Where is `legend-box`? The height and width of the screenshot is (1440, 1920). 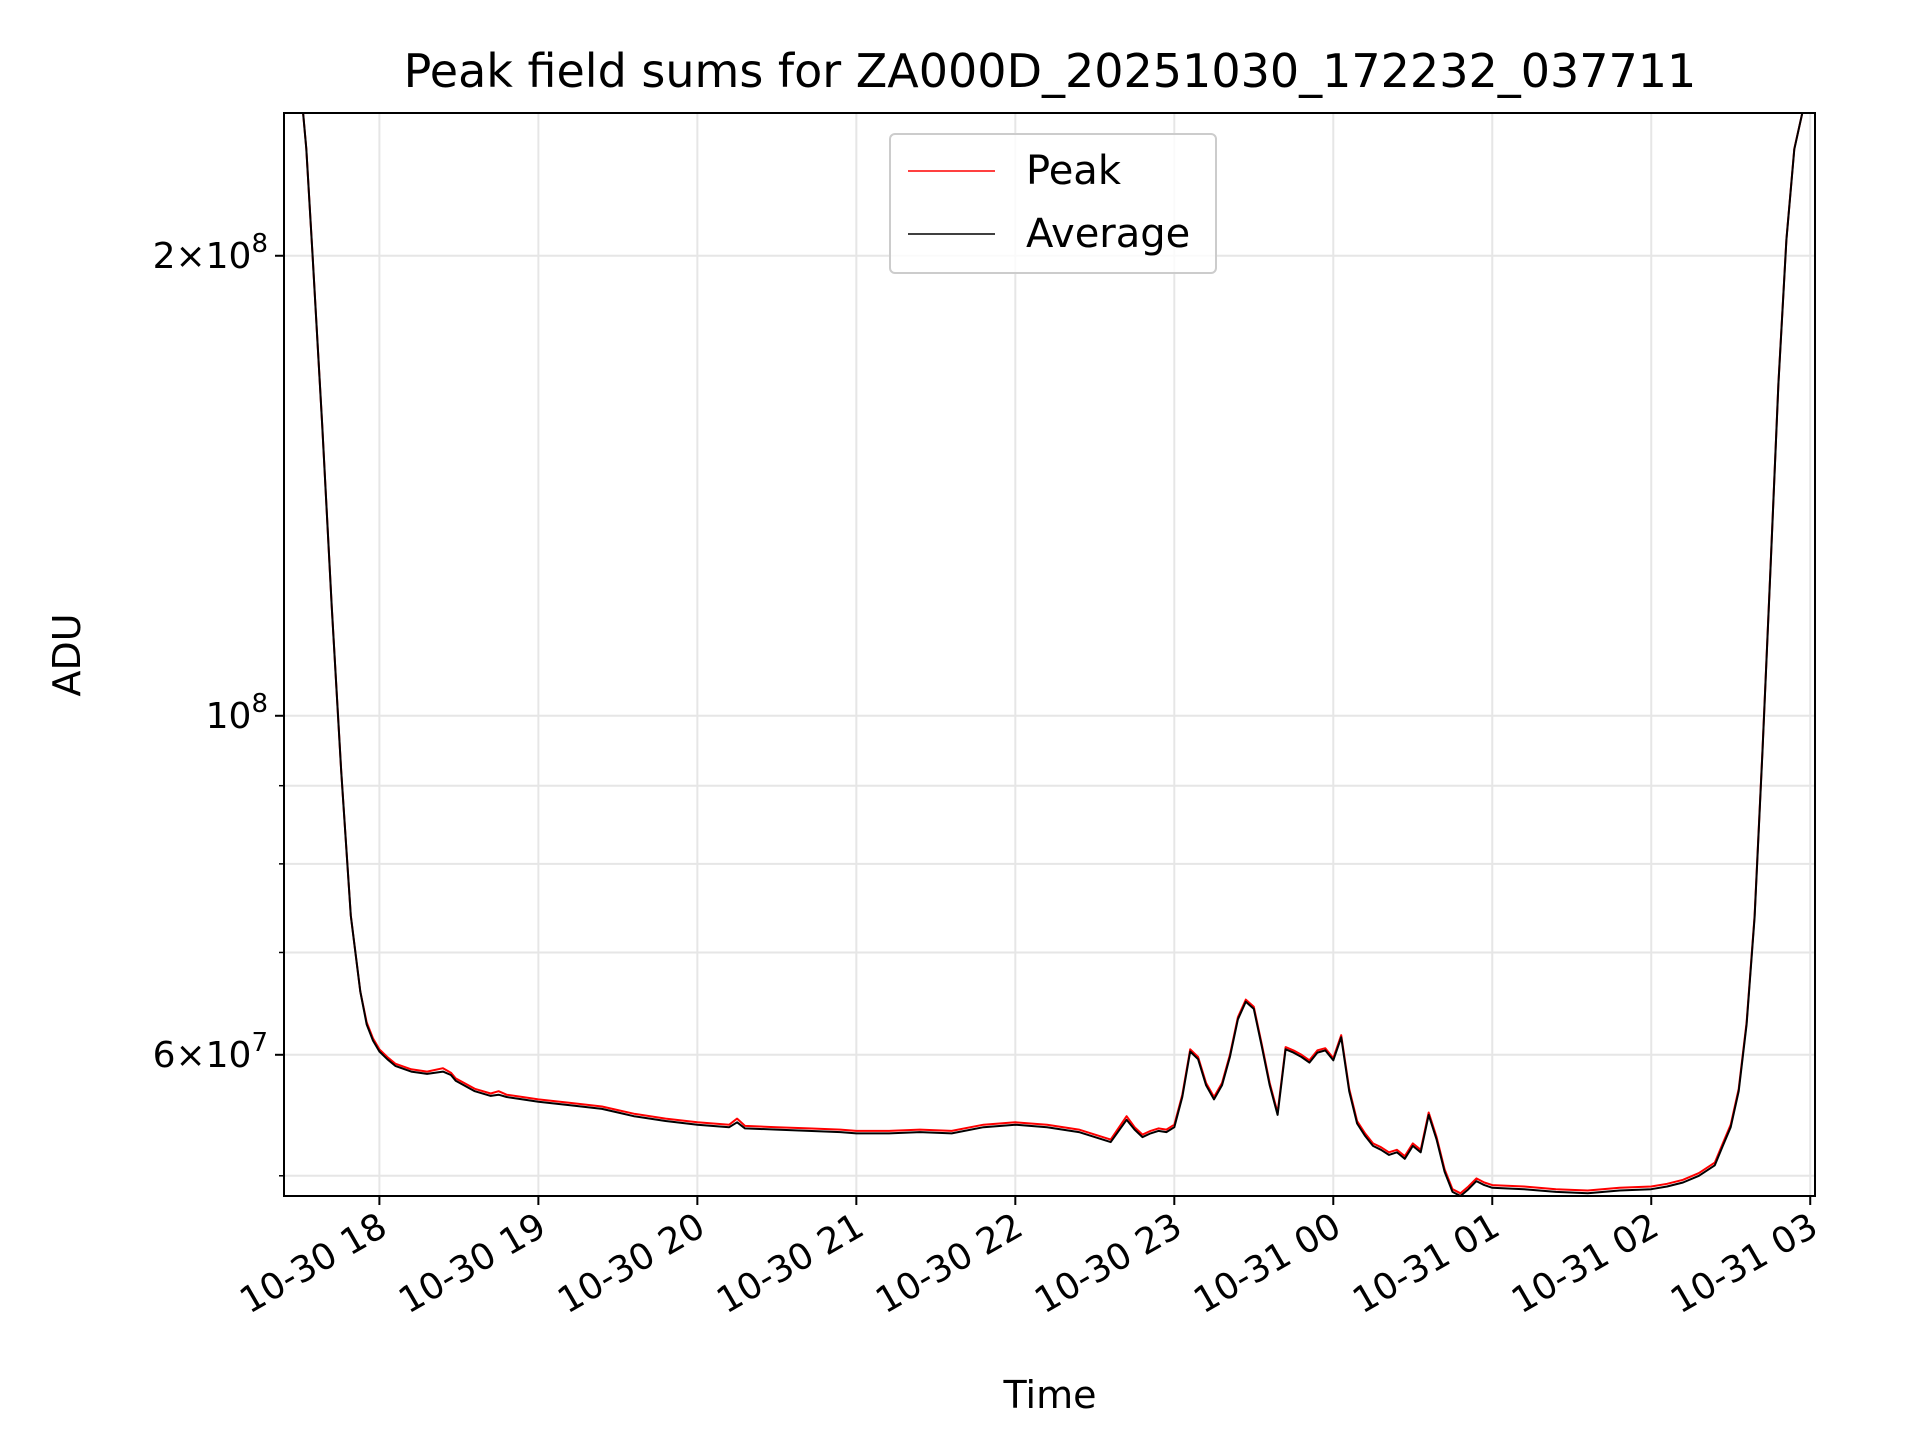 legend-box is located at coordinates (1053, 203).